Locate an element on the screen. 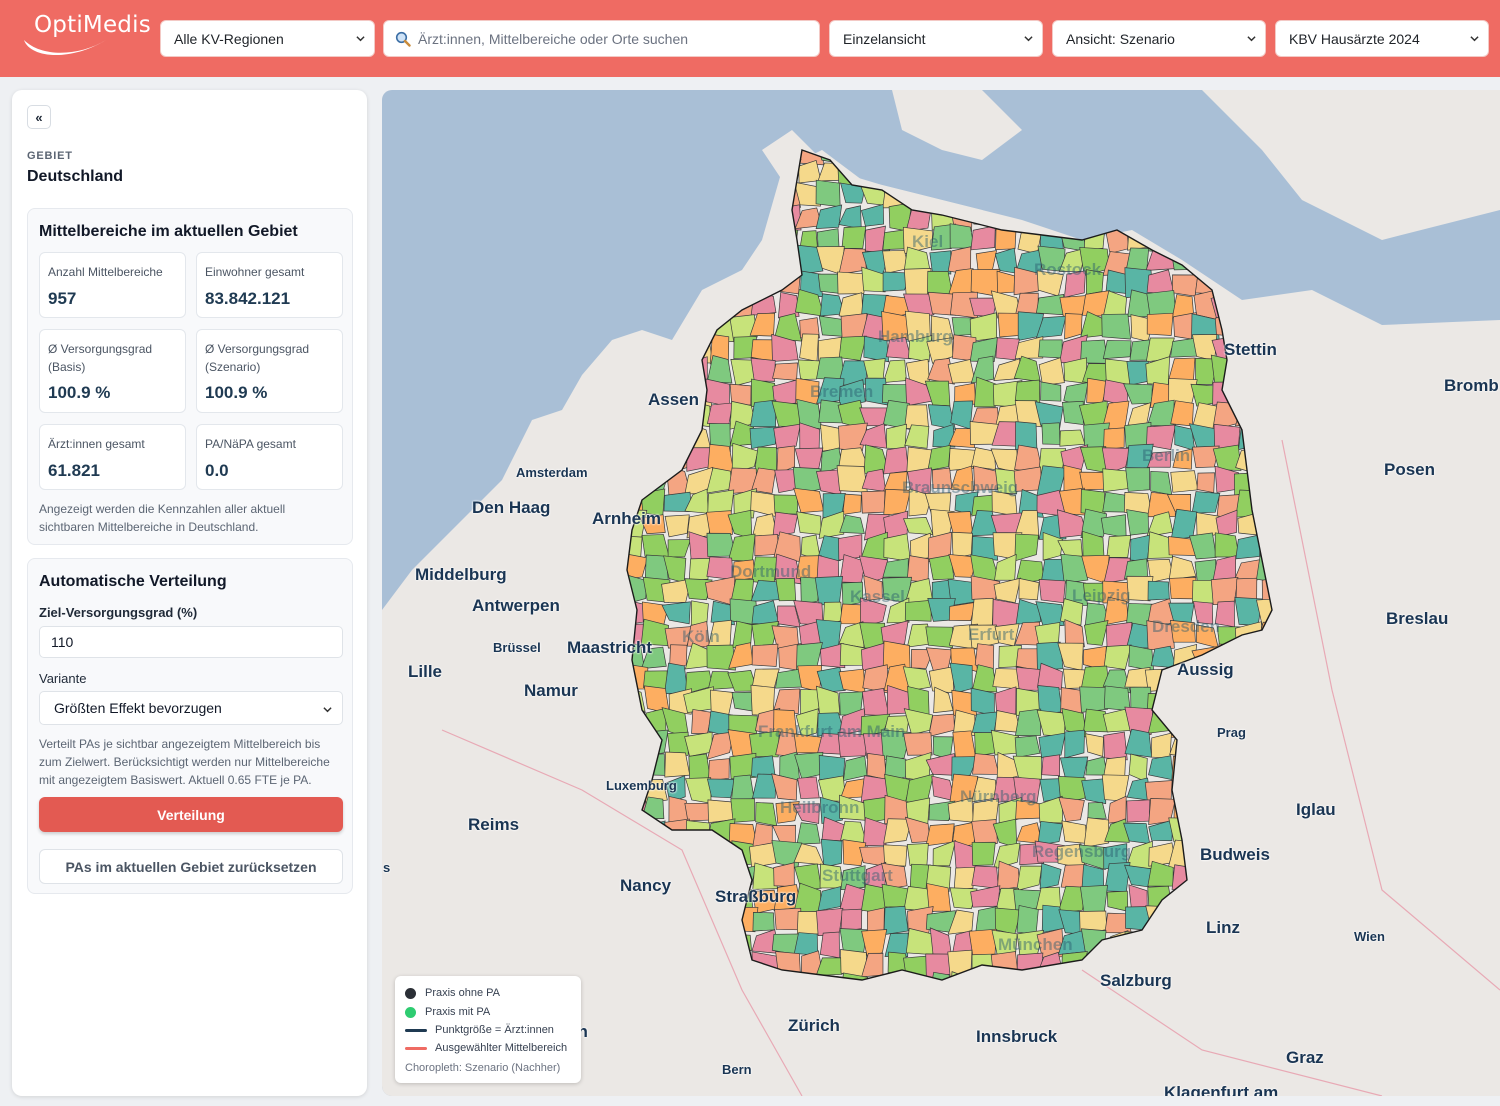 The width and height of the screenshot is (1500, 1106). region-select: Alle KV-Regionen is located at coordinates (267, 38).